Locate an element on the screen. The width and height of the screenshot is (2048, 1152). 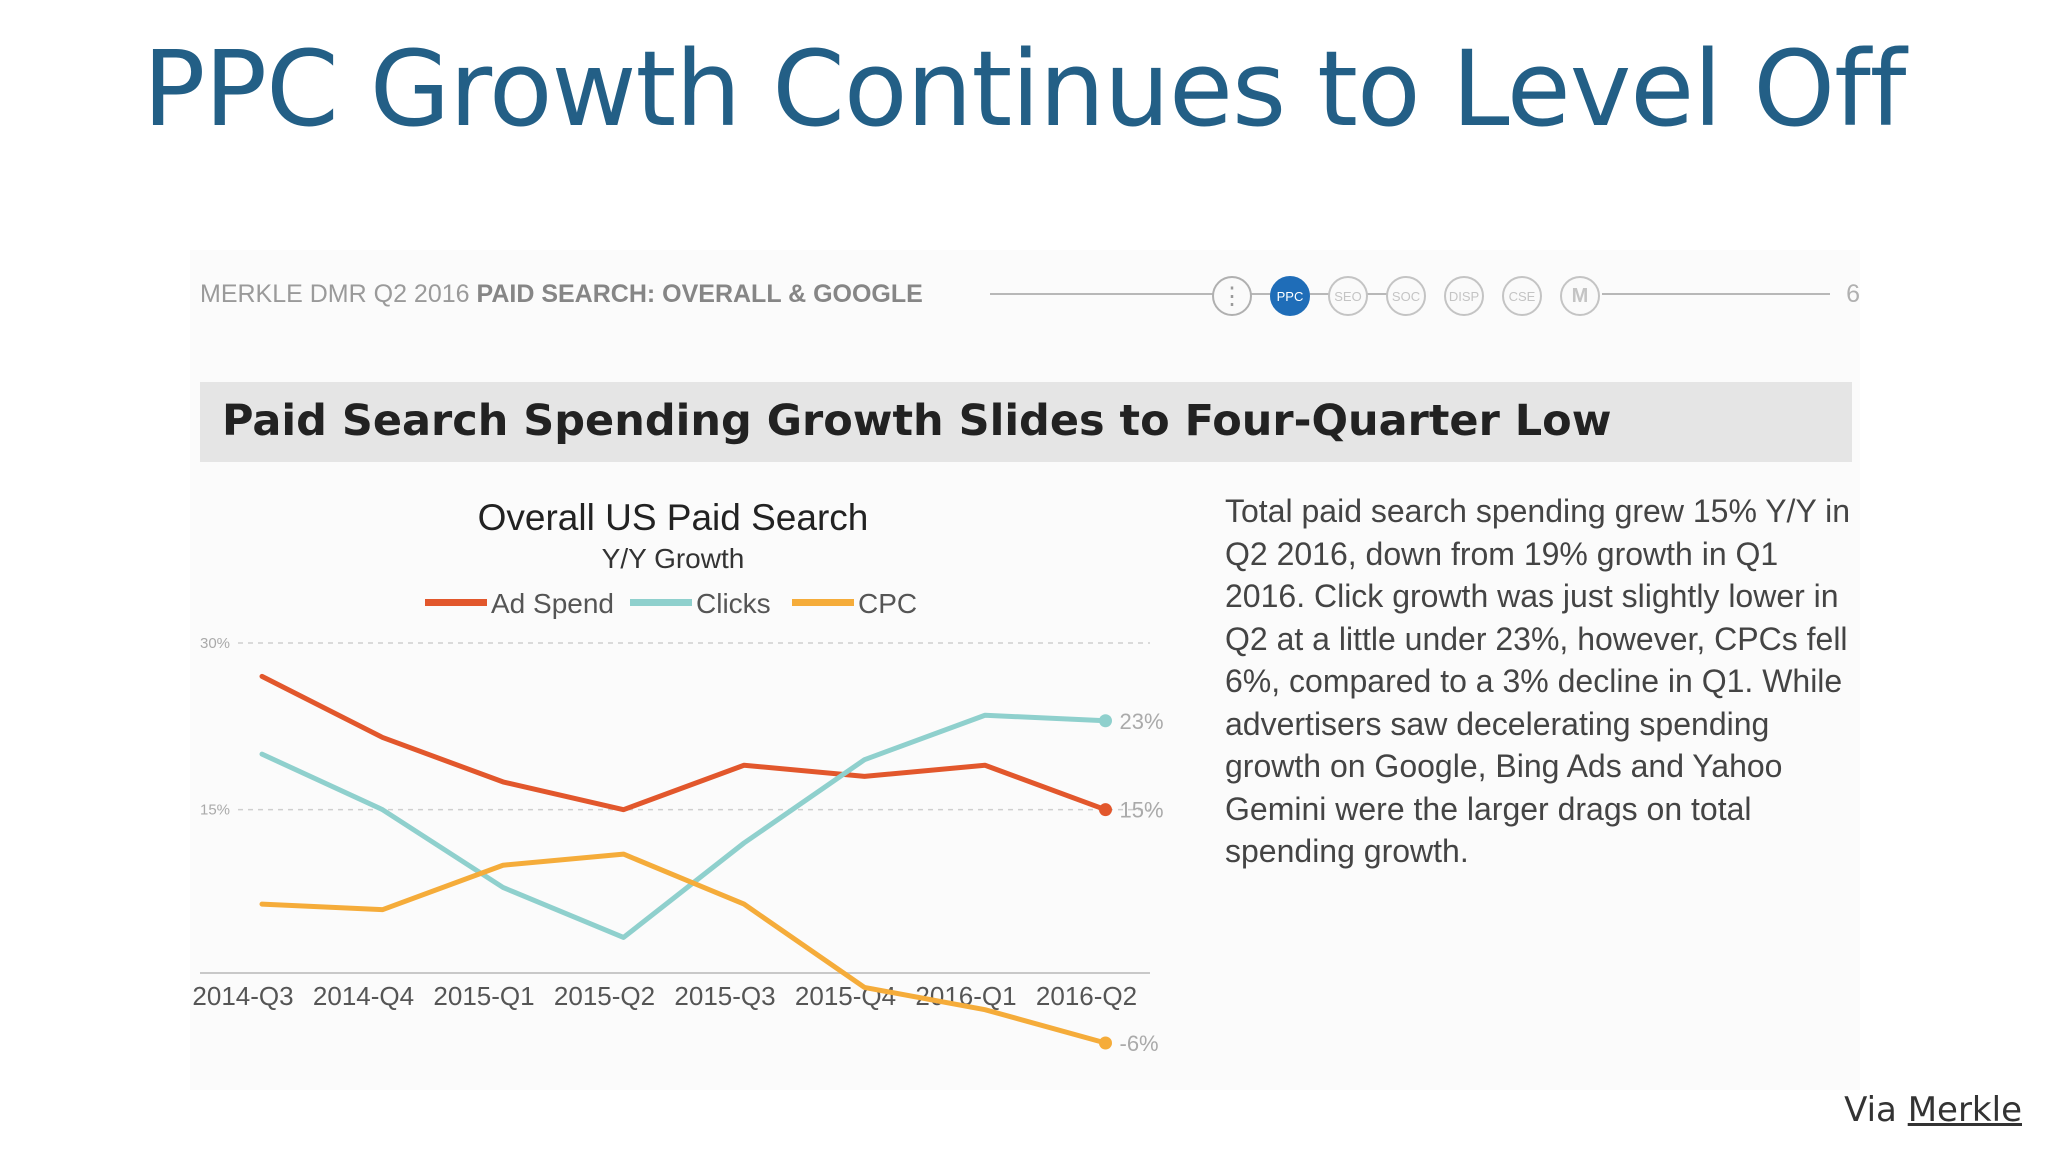
nav-more-icon: ⋮ is located at coordinates (1232, 296).